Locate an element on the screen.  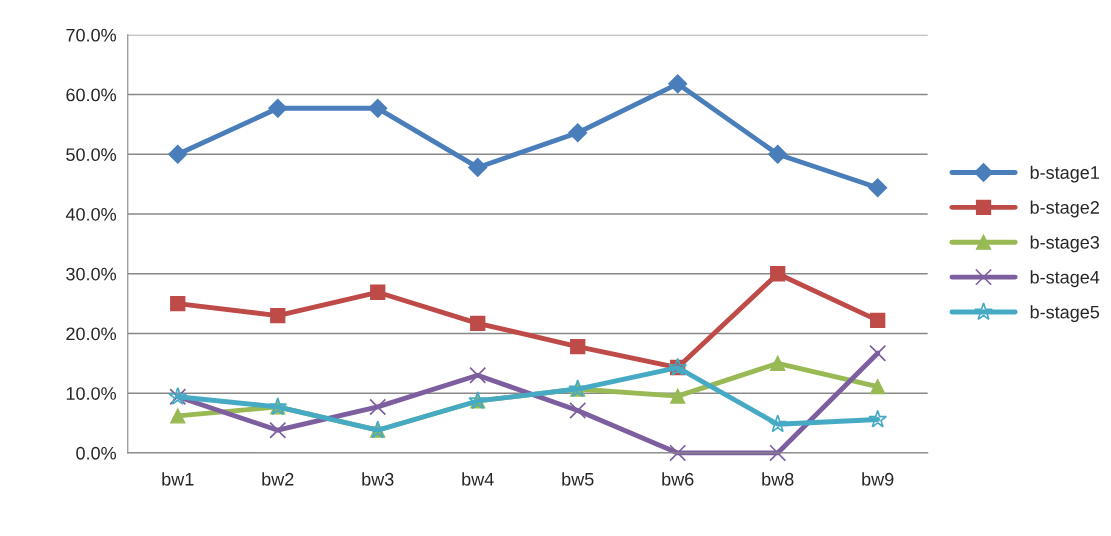
x-tick-label: bw2 is located at coordinates (278, 479).